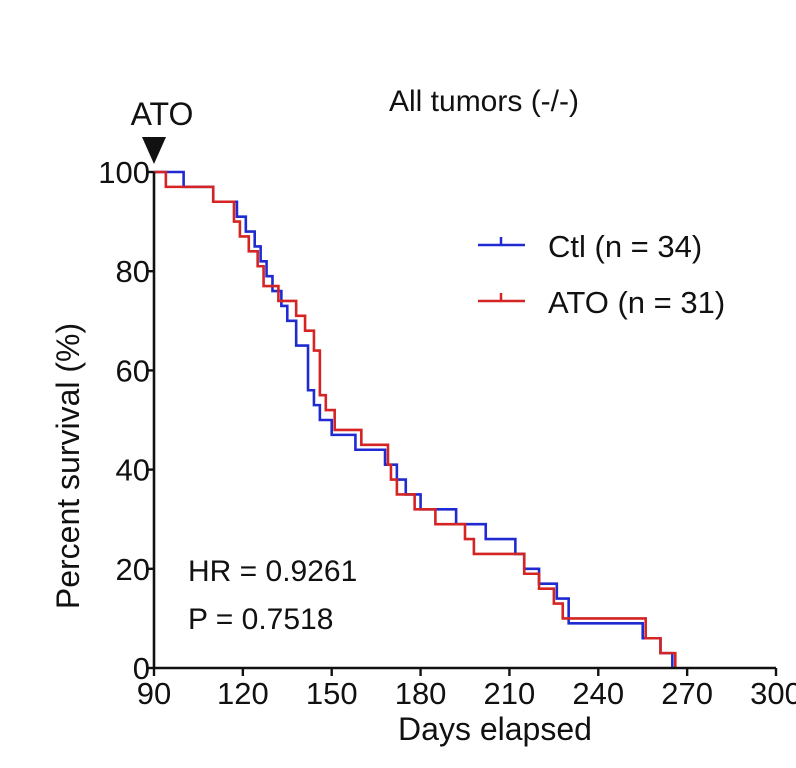 This screenshot has height=768, width=796. What do you see at coordinates (625, 246) in the screenshot?
I see `legend-label-ctl: Ctl (n = 34)` at bounding box center [625, 246].